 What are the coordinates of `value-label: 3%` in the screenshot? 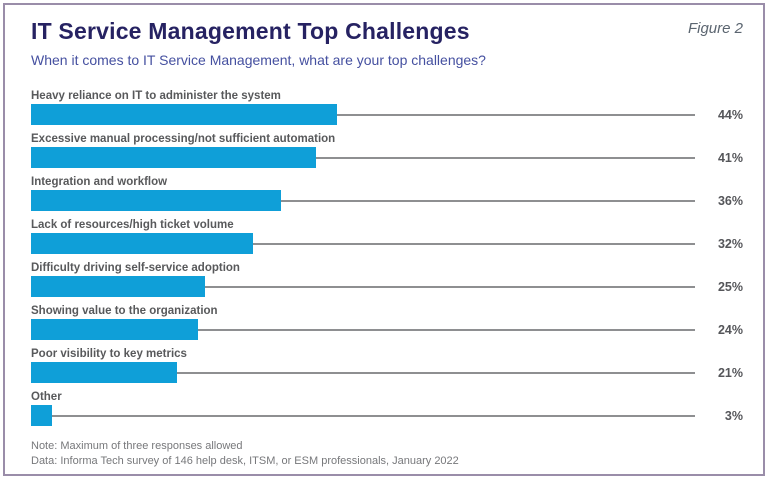 It's located at (733, 415).